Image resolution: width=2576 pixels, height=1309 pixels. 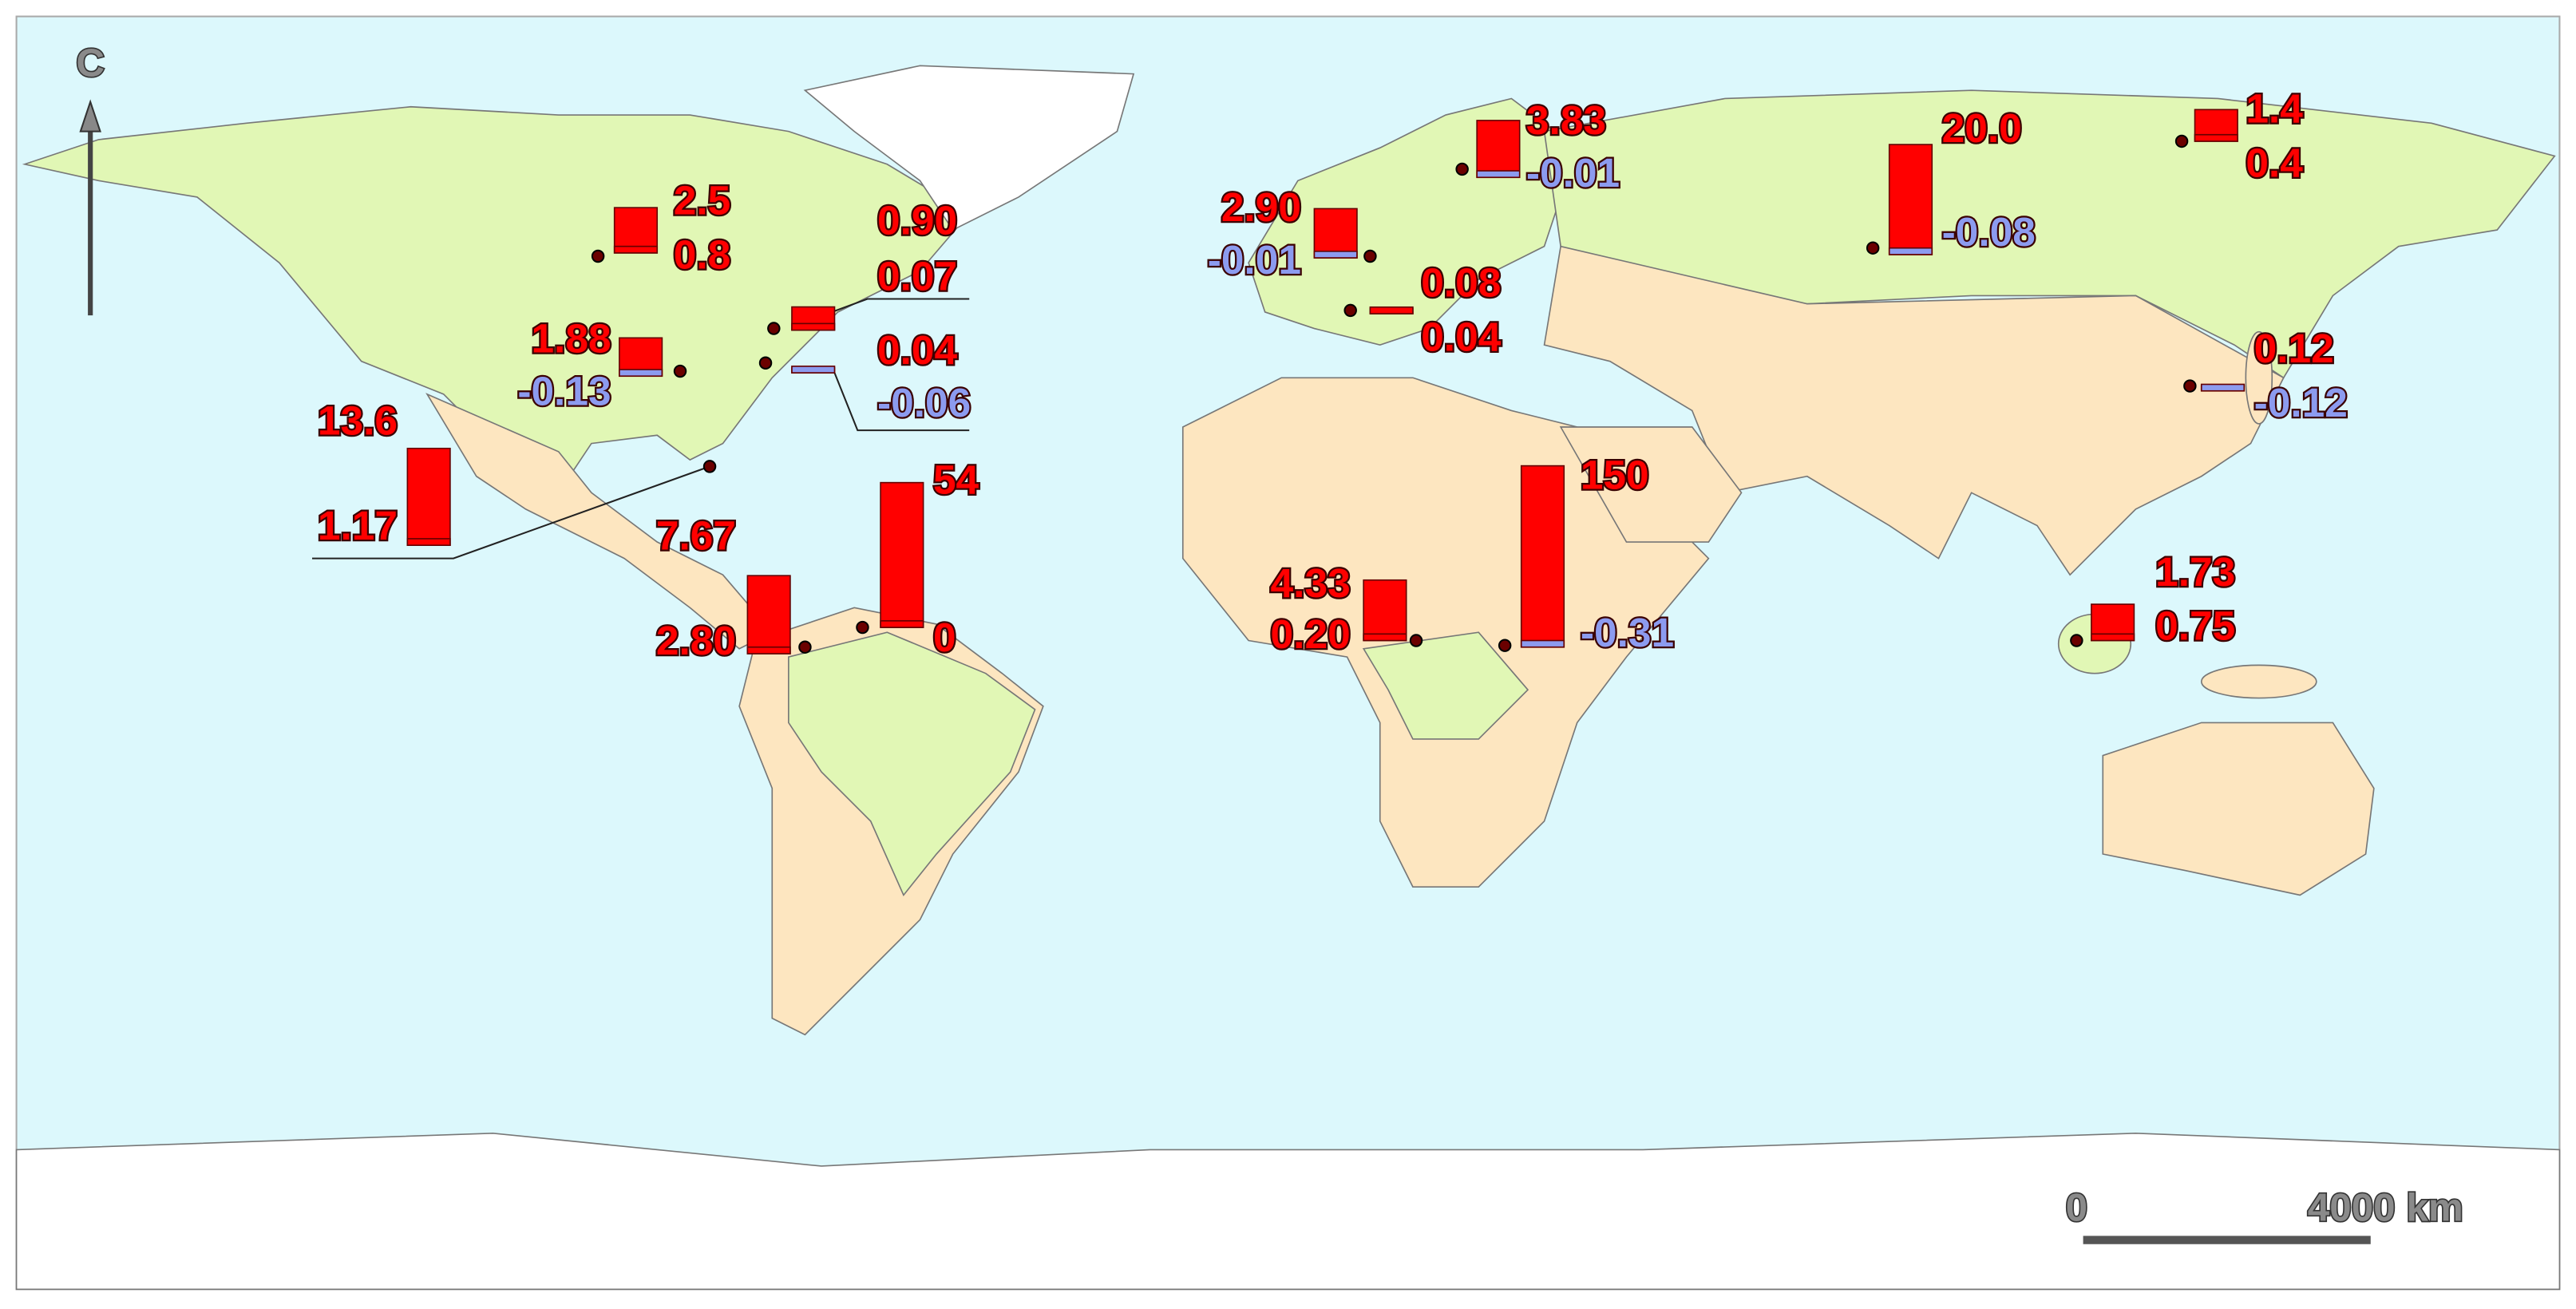 What do you see at coordinates (2195, 626) in the screenshot?
I see `value-label: 0.75` at bounding box center [2195, 626].